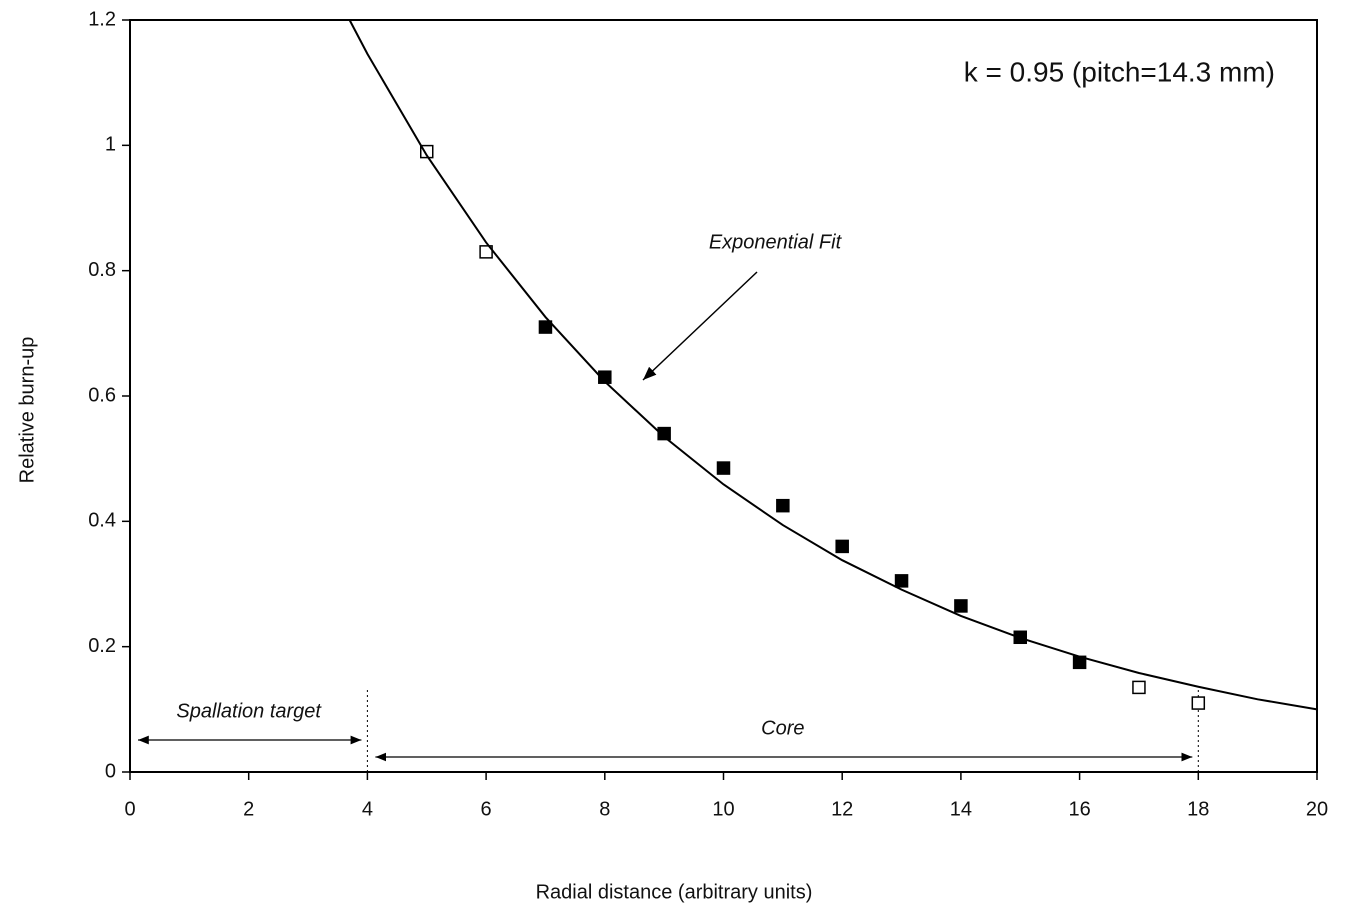 The width and height of the screenshot is (1348, 914). I want to click on y-axis-label: Relative burn-up, so click(27, 410).